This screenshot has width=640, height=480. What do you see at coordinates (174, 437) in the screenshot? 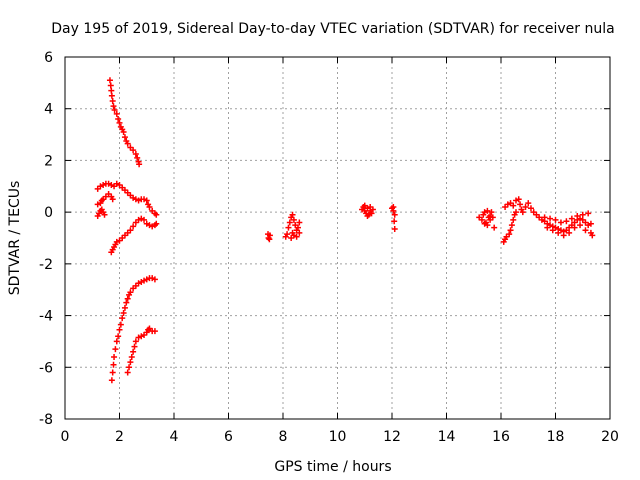
I see `x-tick-label: 4` at bounding box center [174, 437].